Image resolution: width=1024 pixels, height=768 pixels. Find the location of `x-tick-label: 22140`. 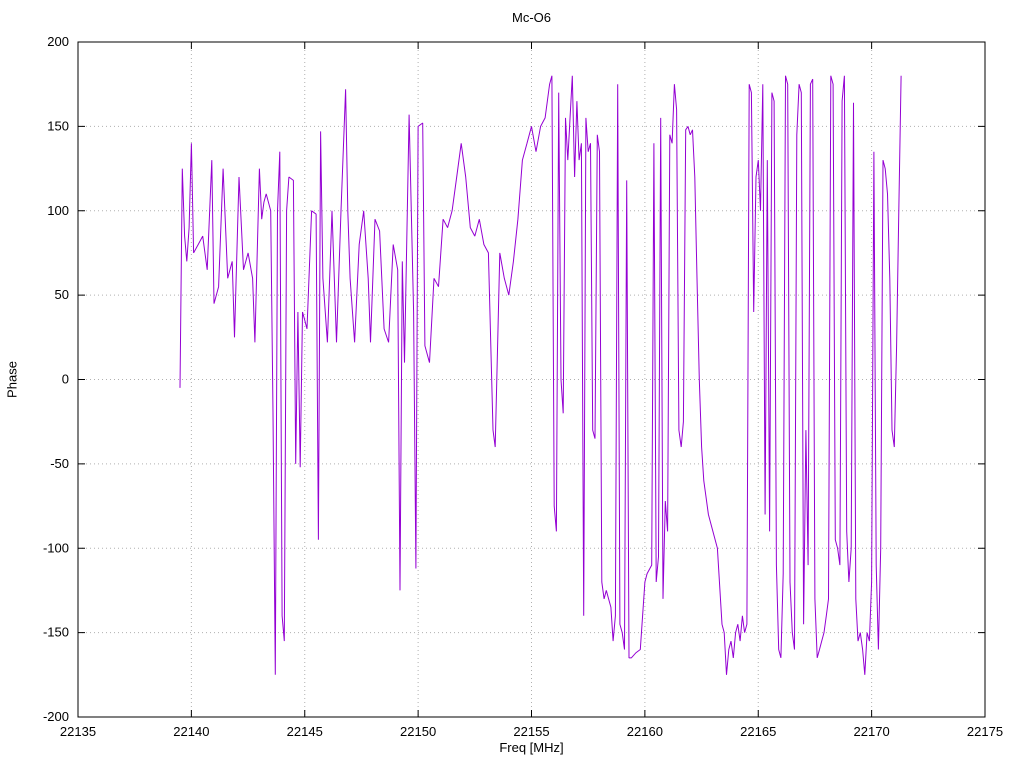

x-tick-label: 22140 is located at coordinates (191, 731).